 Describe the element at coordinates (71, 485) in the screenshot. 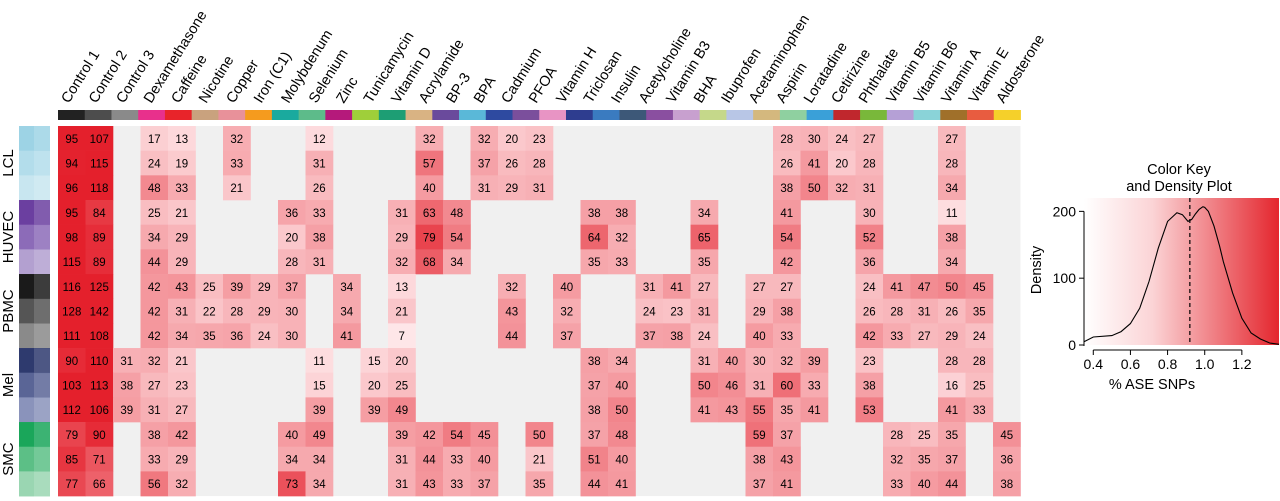

I see `cell-value-label: 77` at that location.